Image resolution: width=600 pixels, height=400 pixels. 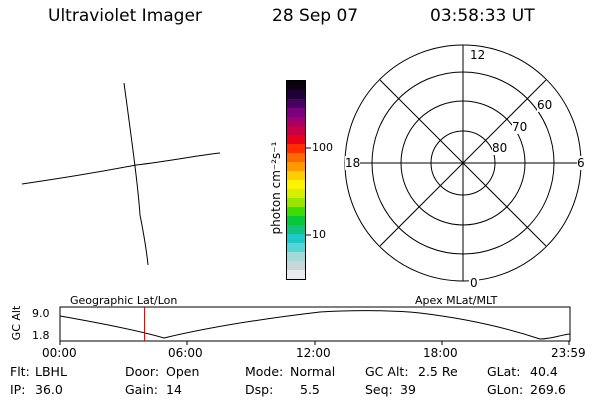 What do you see at coordinates (20, 371) in the screenshot?
I see `flt-label: Flt:` at bounding box center [20, 371].